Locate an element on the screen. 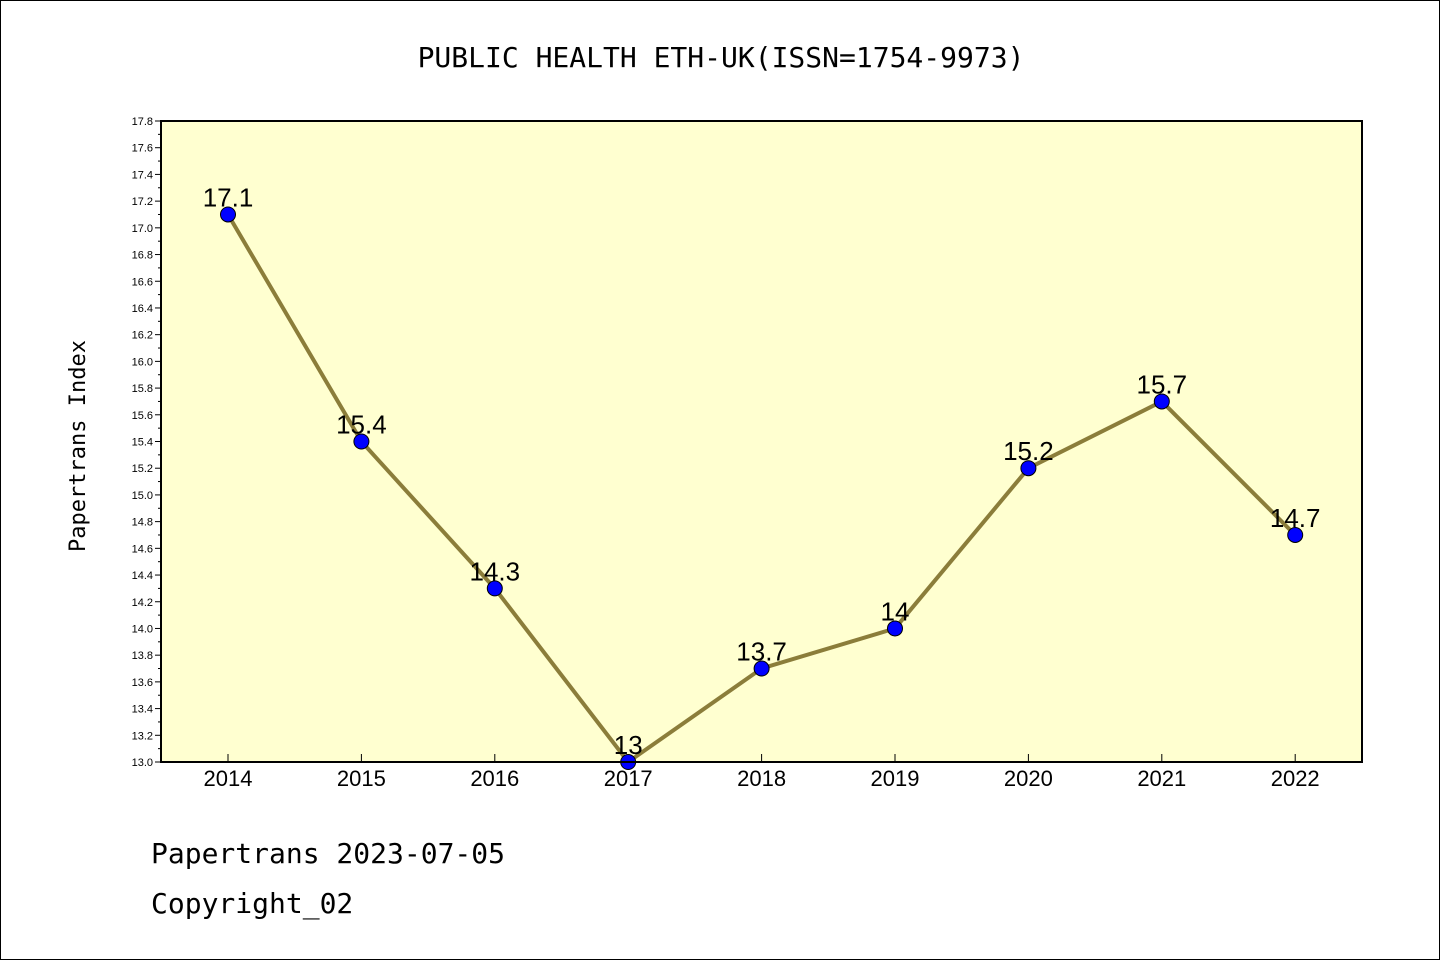 This screenshot has width=1440, height=961. y-tick-label: 17.4 is located at coordinates (142, 175).